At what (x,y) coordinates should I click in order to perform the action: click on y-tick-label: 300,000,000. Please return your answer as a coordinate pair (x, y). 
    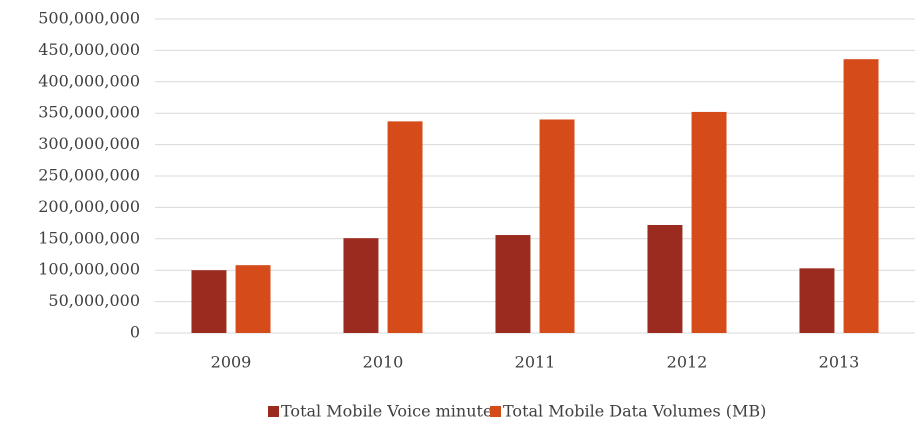
    Looking at the image, I should click on (89, 143).